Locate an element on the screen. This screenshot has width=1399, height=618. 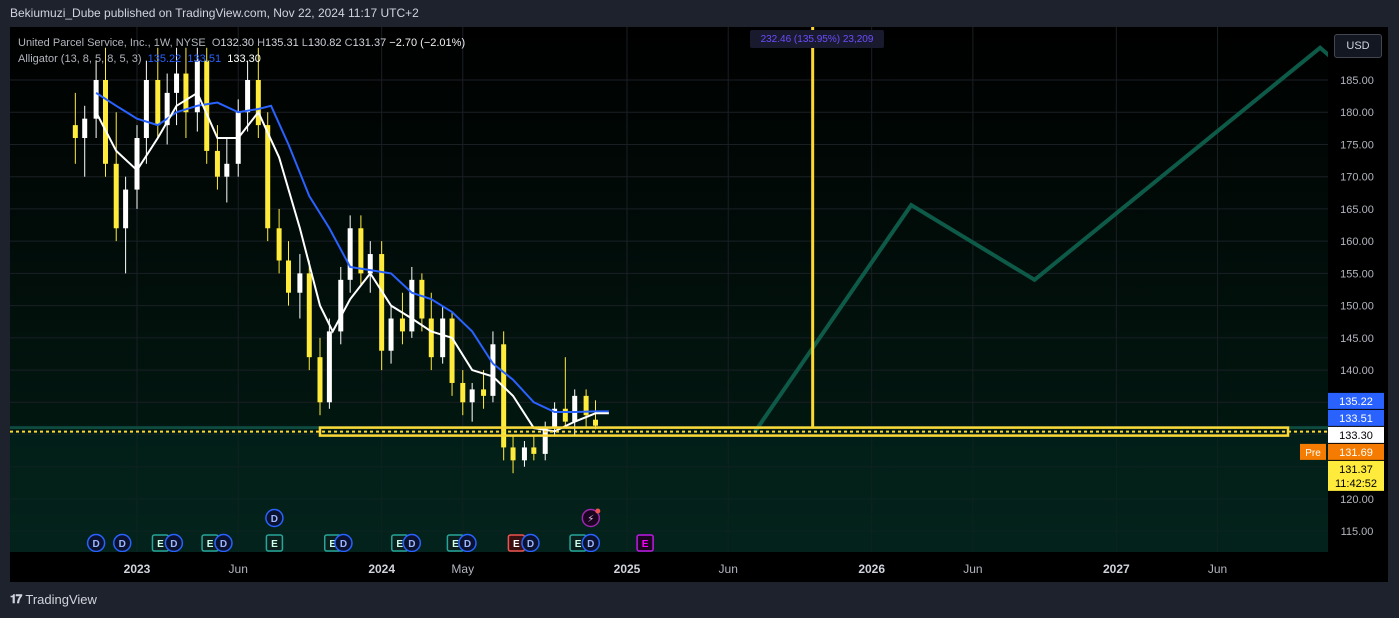
close-label: C is located at coordinates (348, 43).